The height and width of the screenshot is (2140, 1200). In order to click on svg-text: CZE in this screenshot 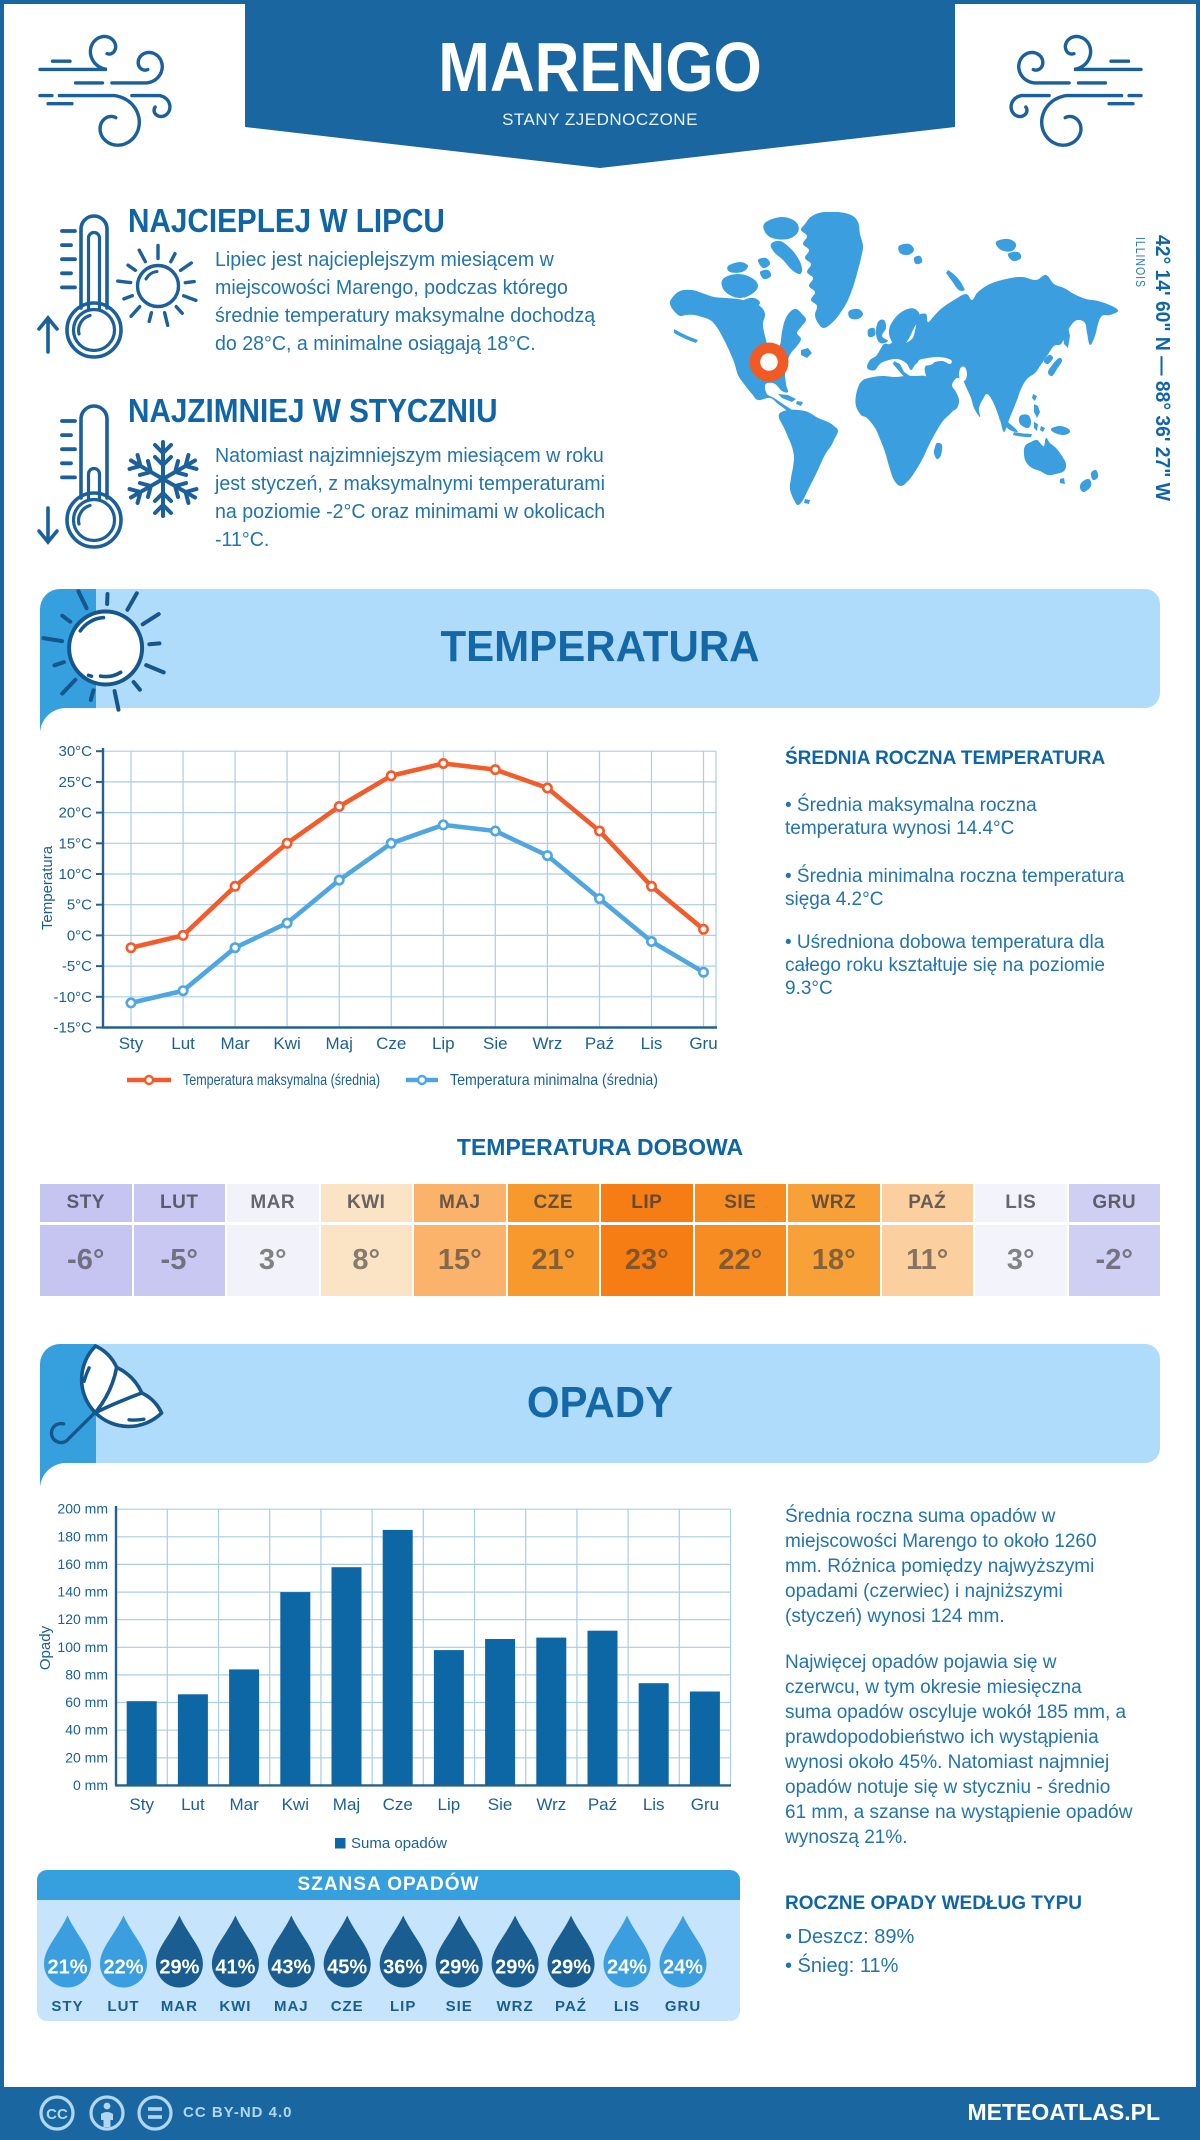, I will do `click(347, 2006)`.